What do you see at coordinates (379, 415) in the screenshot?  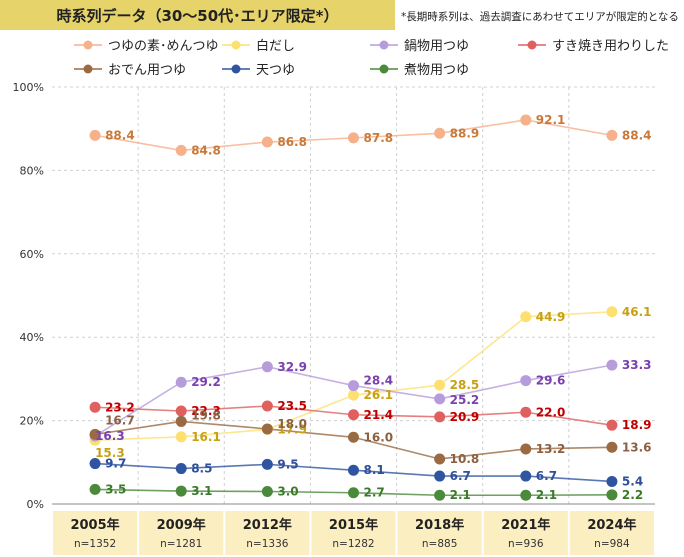 I see `data-label: 21.4` at bounding box center [379, 415].